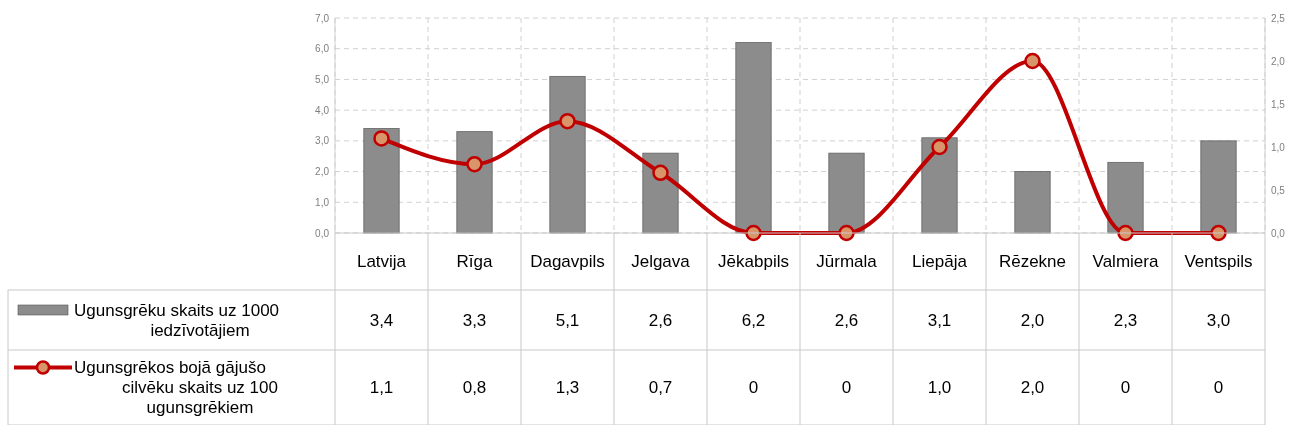  Describe the element at coordinates (940, 262) in the screenshot. I see `x-tick-label: Liepāja` at that location.